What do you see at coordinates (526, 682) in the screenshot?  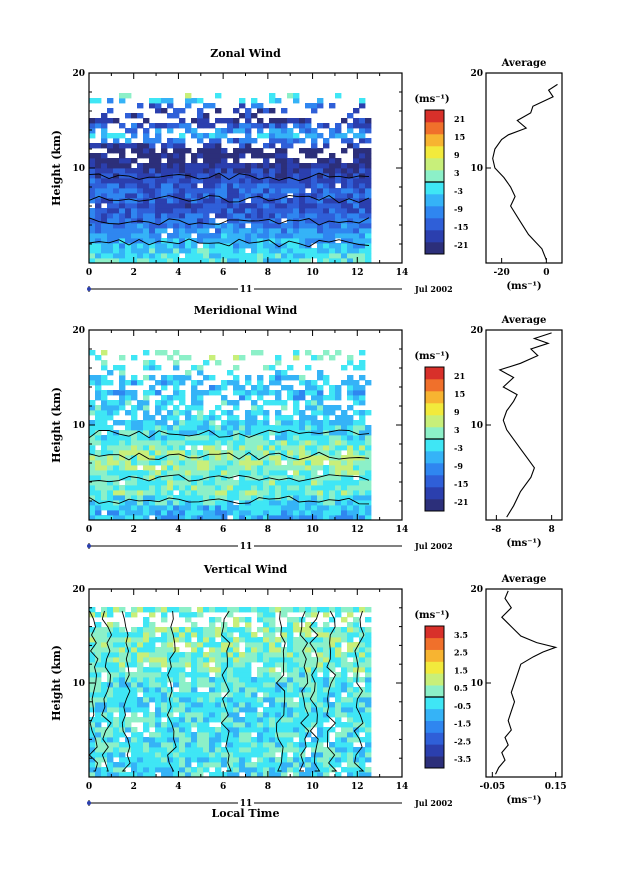 I see `average-profile-line` at bounding box center [526, 682].